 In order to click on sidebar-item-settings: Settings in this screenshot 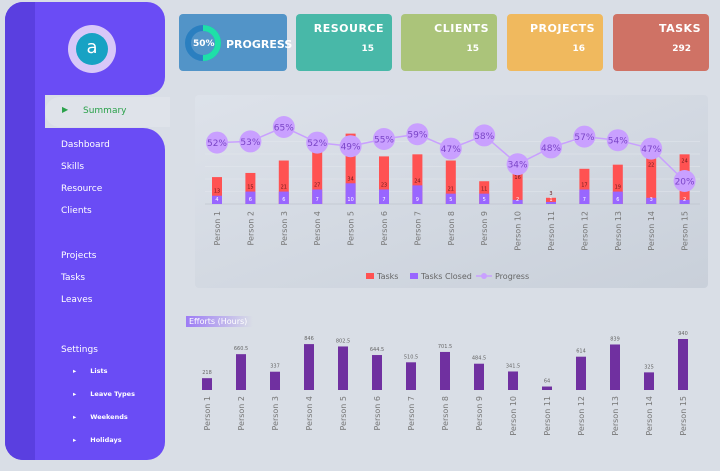, I will do `click(79, 350)`.